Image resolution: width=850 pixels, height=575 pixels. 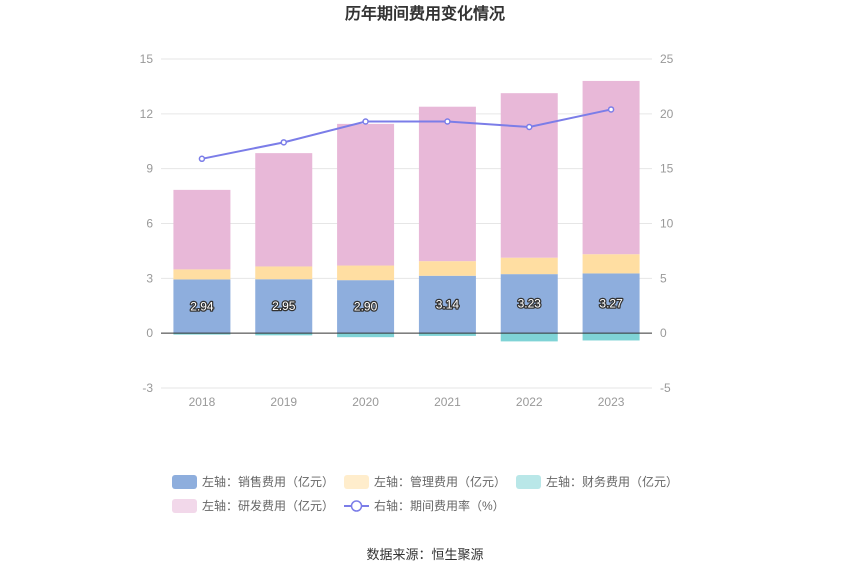 I want to click on data-label: 2.94, so click(x=202, y=306).